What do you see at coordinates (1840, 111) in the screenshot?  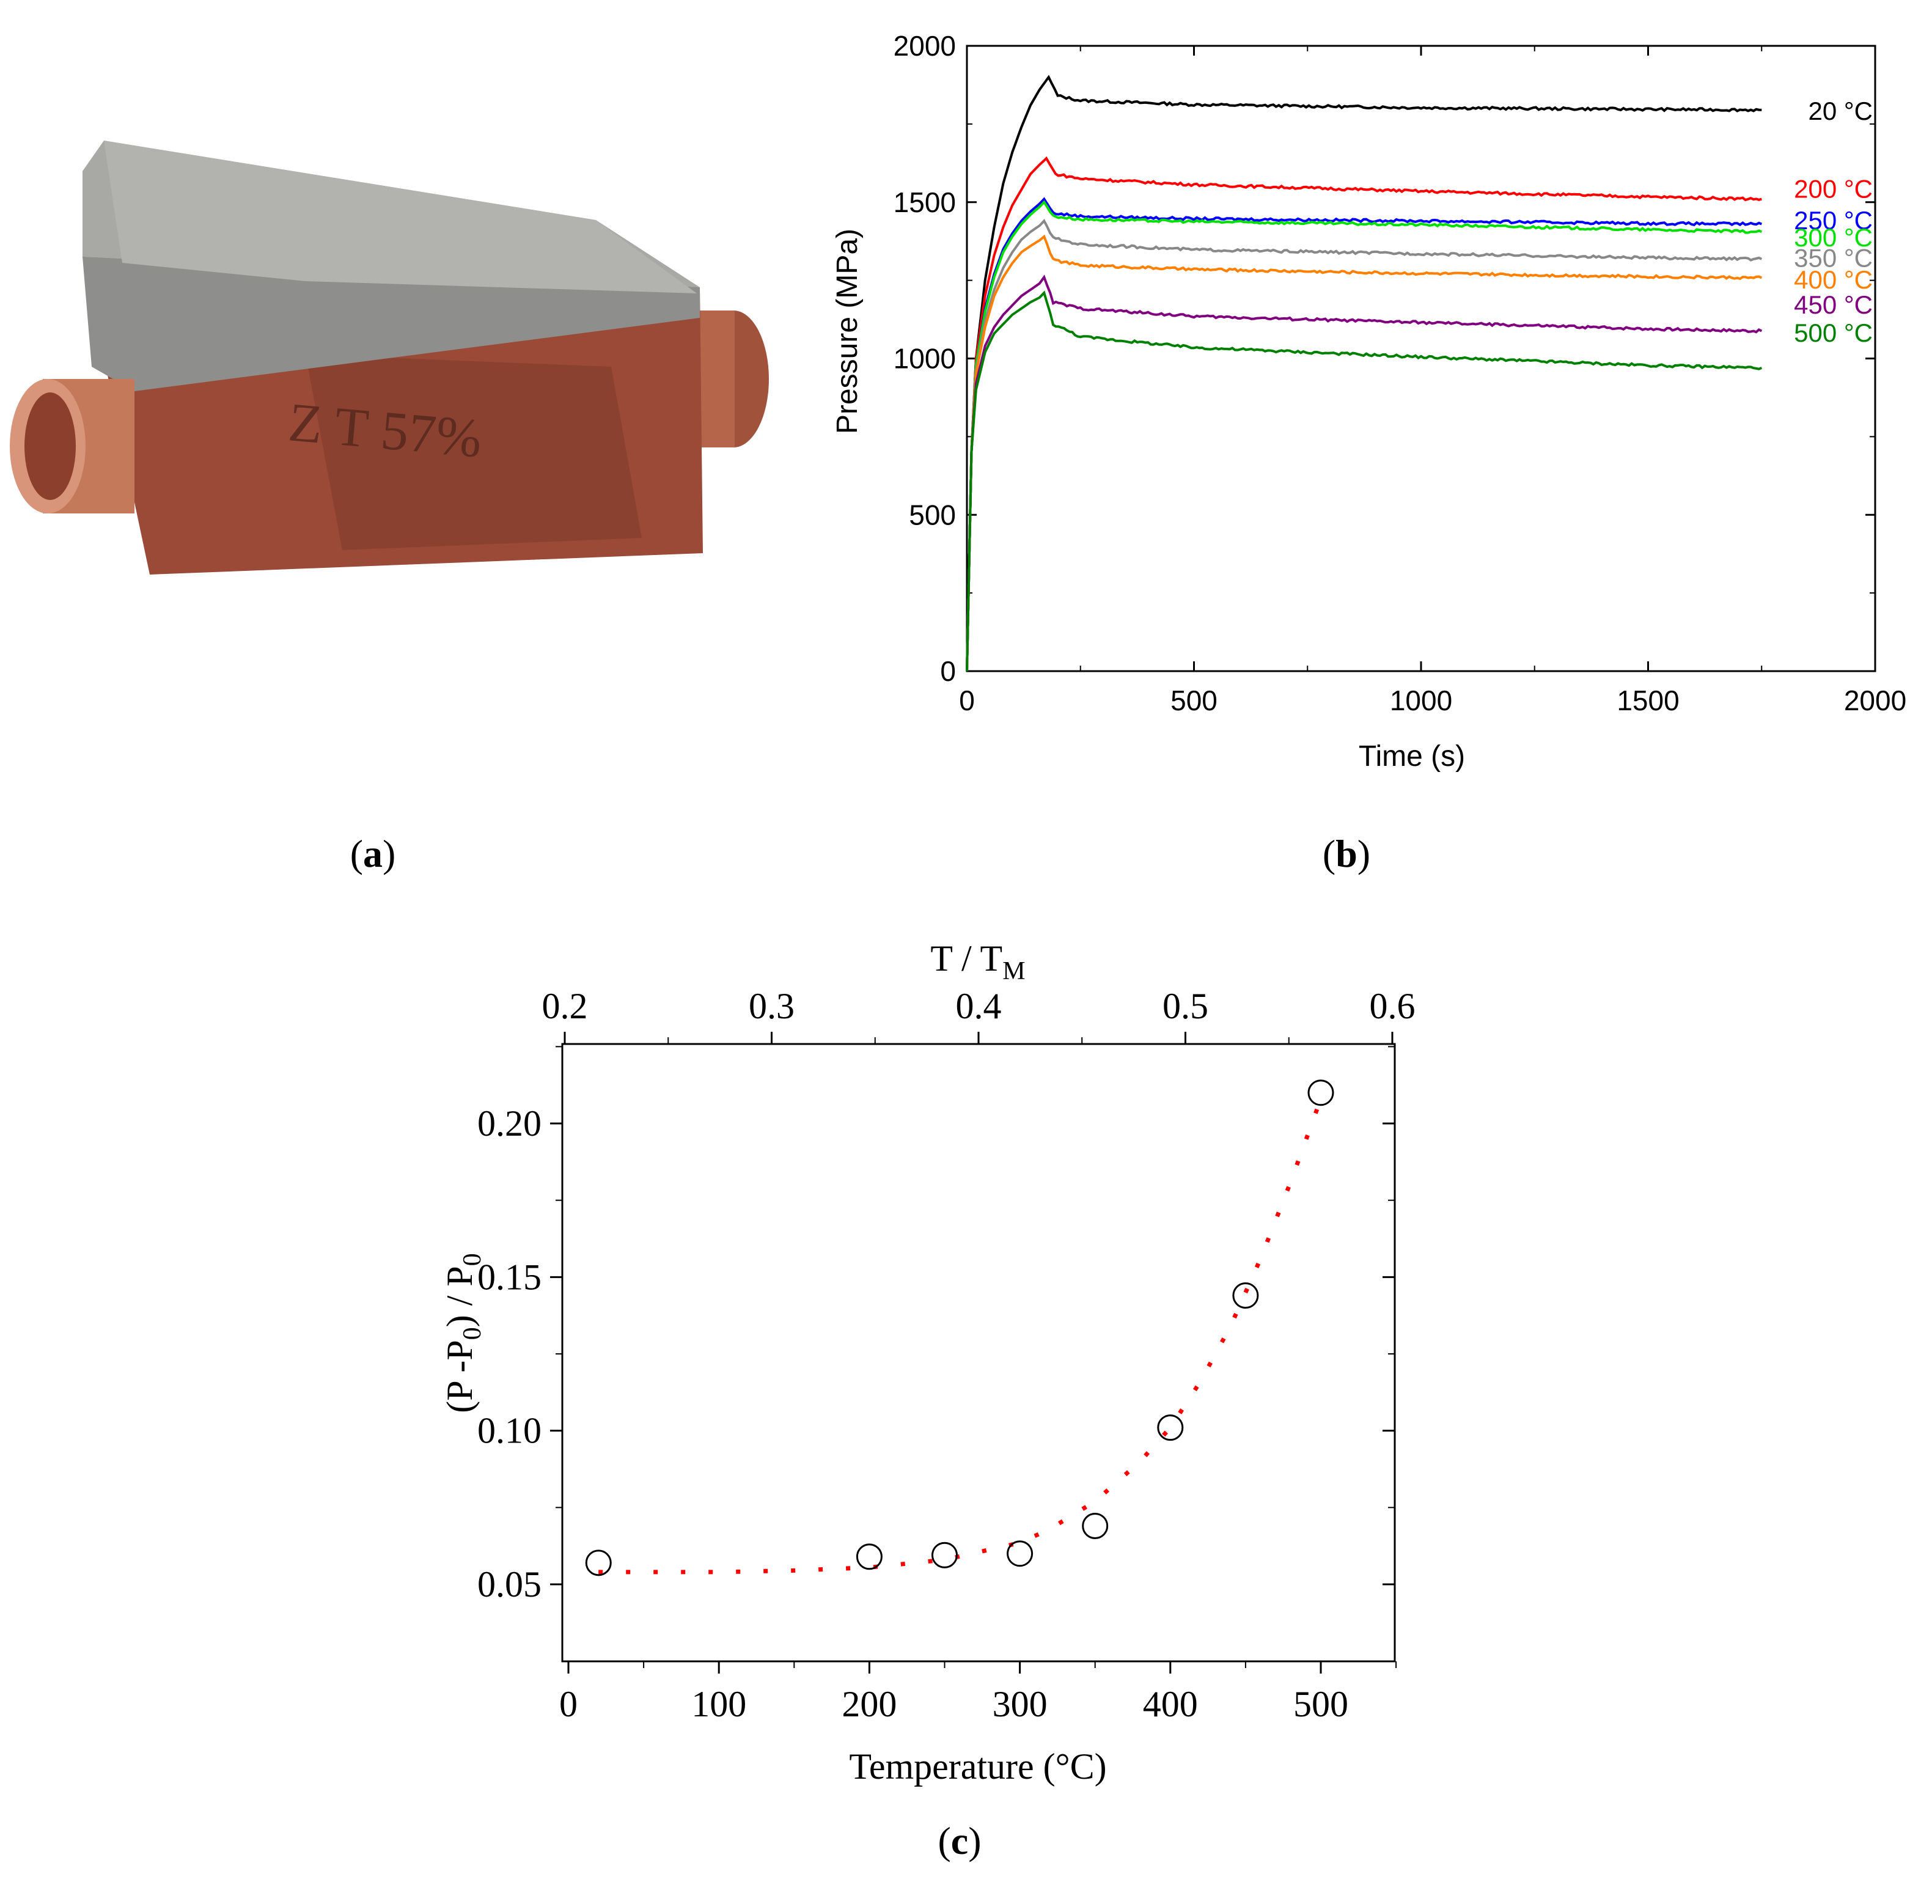 I see `b-series-label: 20 °C` at bounding box center [1840, 111].